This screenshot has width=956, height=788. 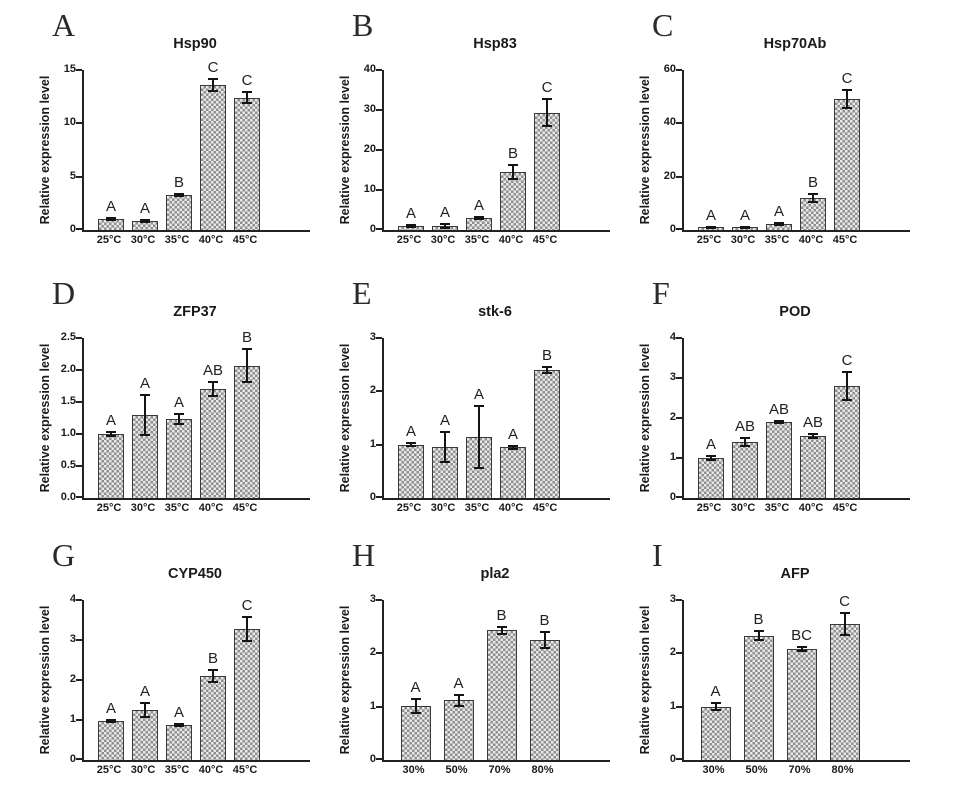 I want to click on panel-letter: I, so click(x=657, y=555).